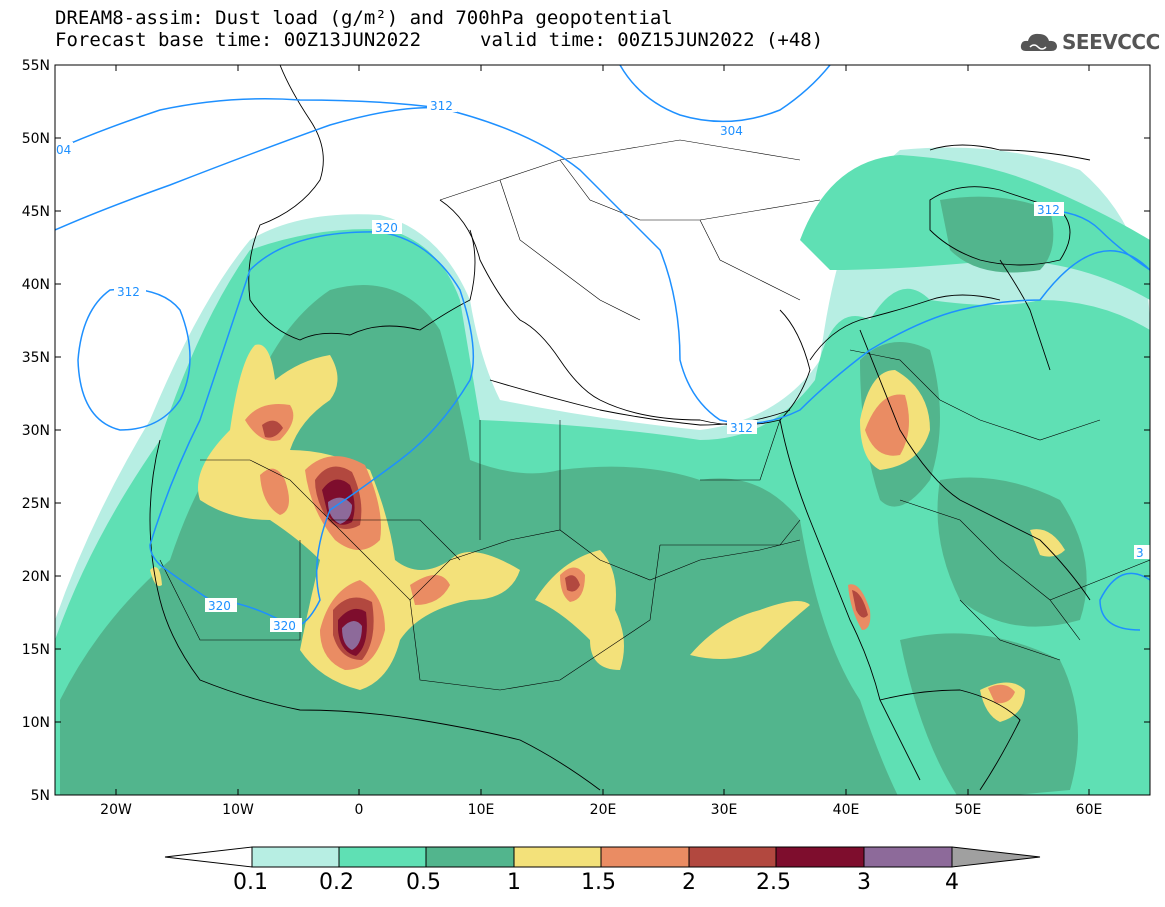 Image resolution: width=1165 pixels, height=907 pixels. What do you see at coordinates (36, 66) in the screenshot?
I see `lat-label: 55N` at bounding box center [36, 66].